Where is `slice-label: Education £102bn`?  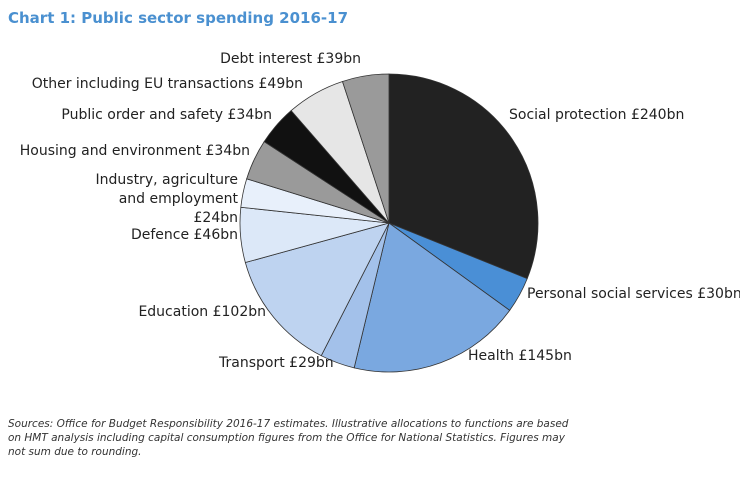
slice-label: Education £102bn is located at coordinates (202, 312).